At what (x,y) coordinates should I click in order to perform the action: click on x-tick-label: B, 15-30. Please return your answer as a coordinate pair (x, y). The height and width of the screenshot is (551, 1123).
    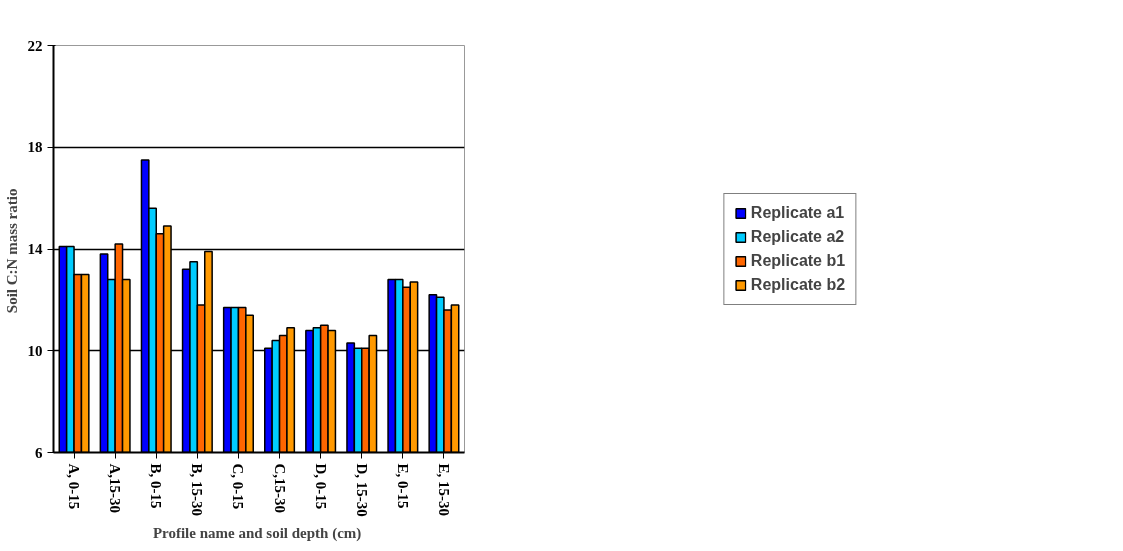
    Looking at the image, I should click on (197, 489).